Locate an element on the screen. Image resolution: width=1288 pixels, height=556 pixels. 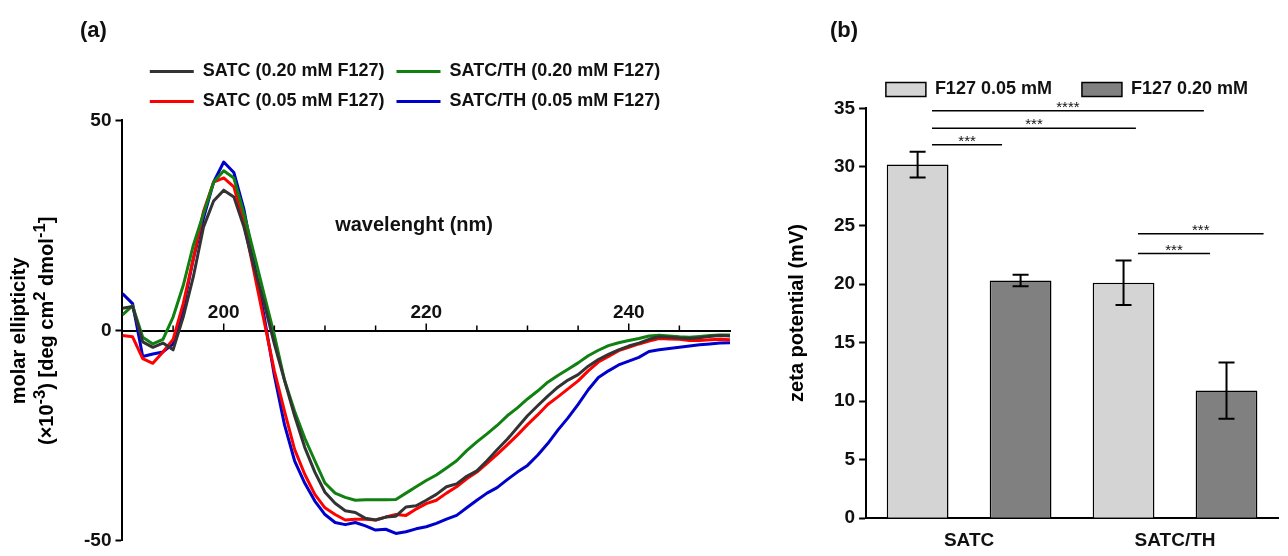
legend-label: SATC (0.20 mM F127) is located at coordinates (293, 70).